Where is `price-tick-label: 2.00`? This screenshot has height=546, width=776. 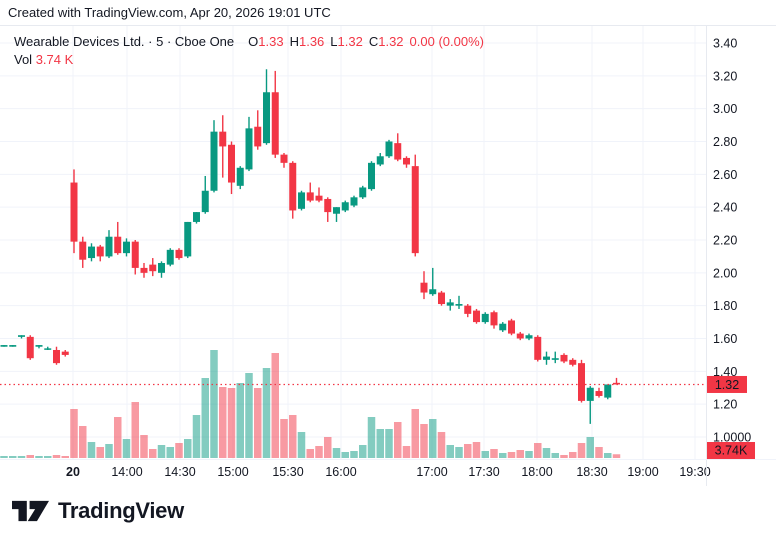
price-tick-label: 2.00 is located at coordinates (725, 273).